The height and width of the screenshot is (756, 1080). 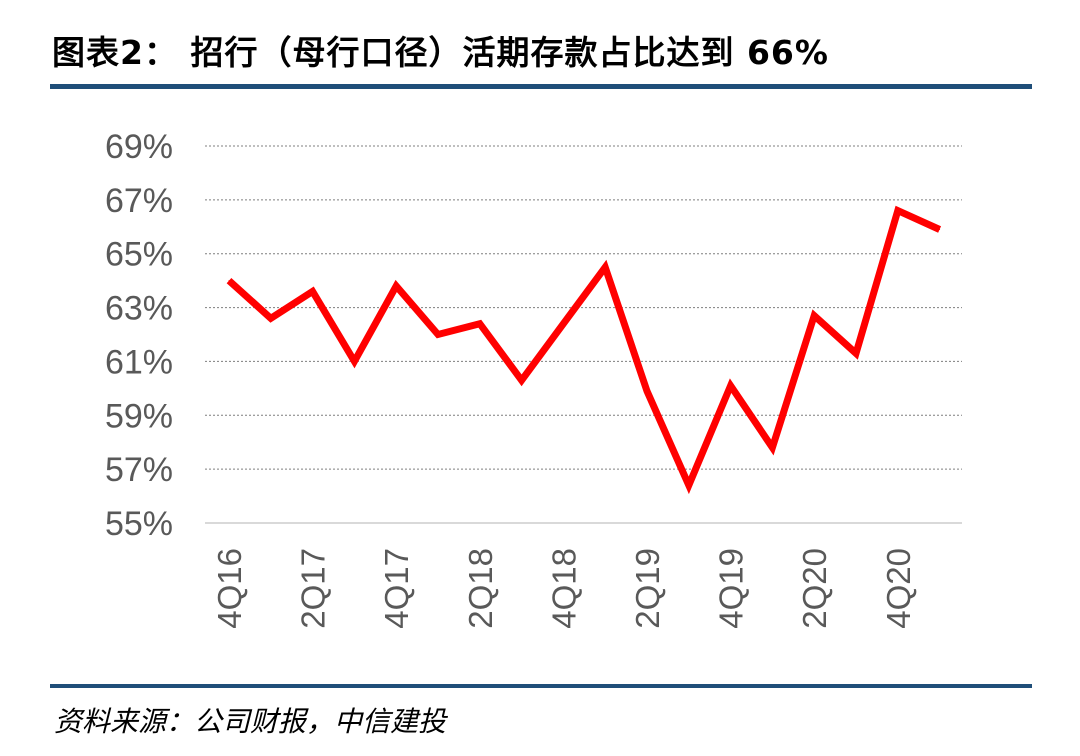 What do you see at coordinates (814, 588) in the screenshot?
I see `x-tick-label: 2Q20` at bounding box center [814, 588].